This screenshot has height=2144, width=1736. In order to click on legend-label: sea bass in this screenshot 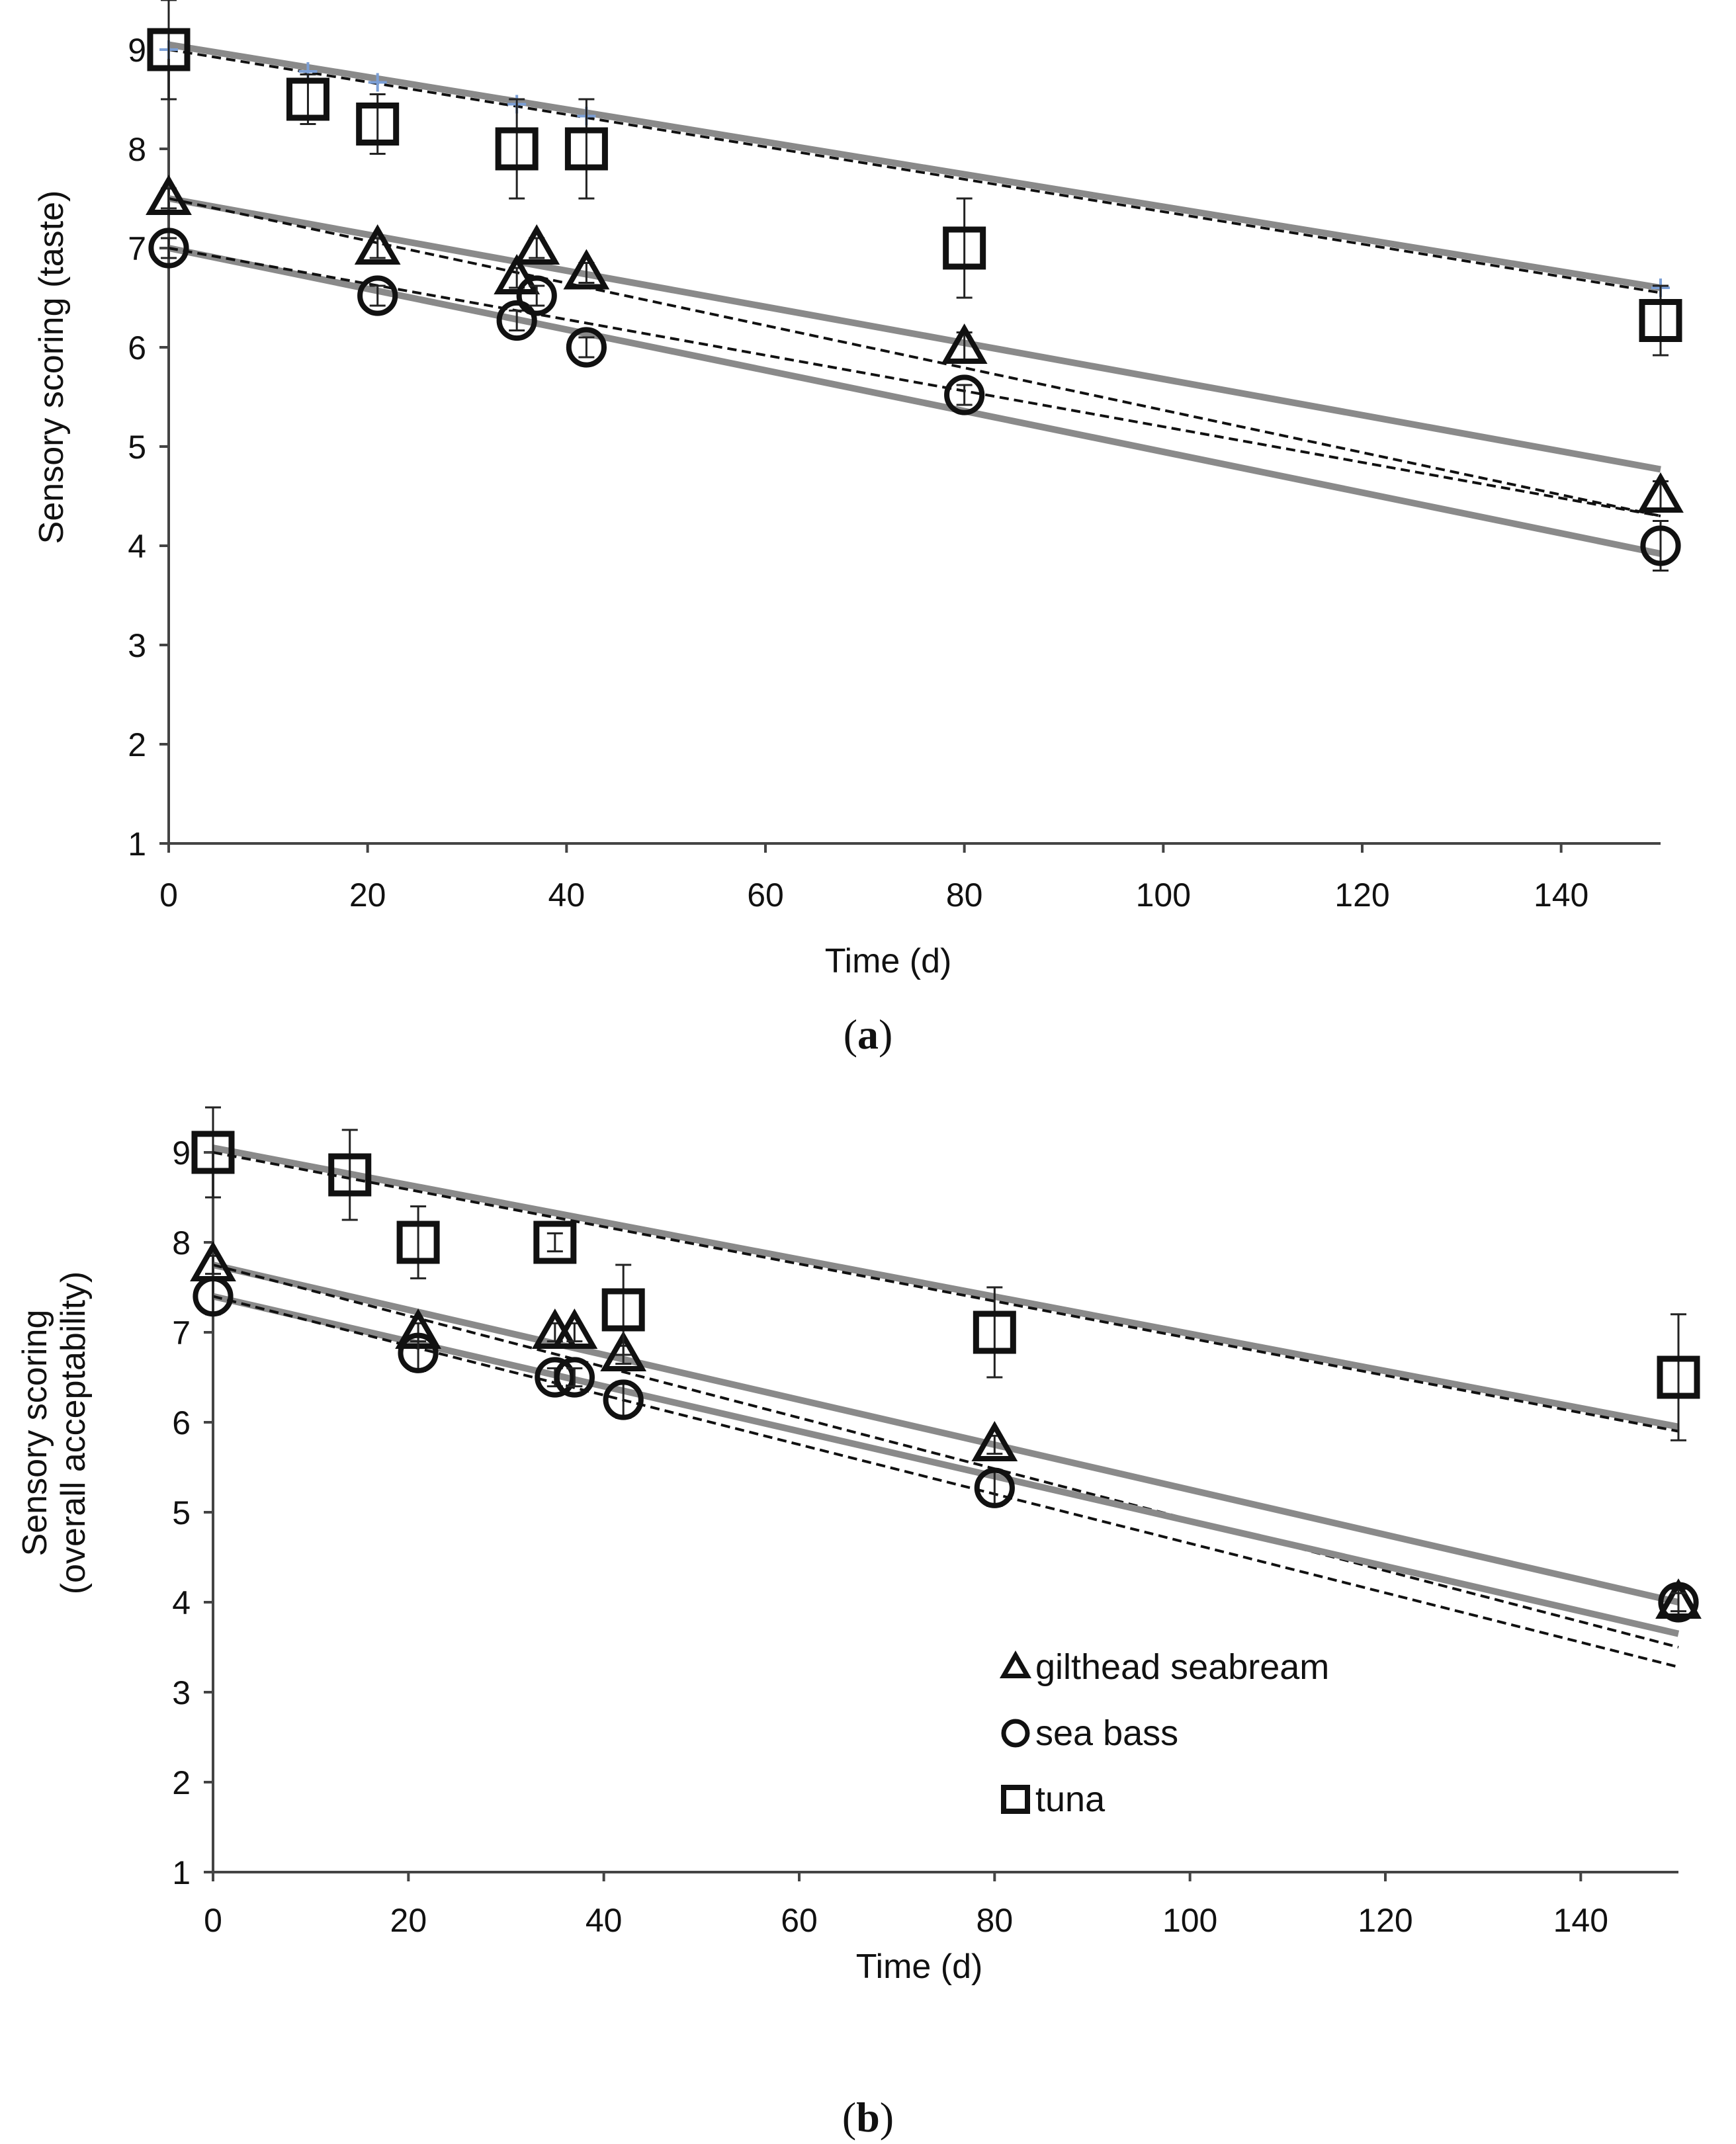, I will do `click(1106, 1733)`.